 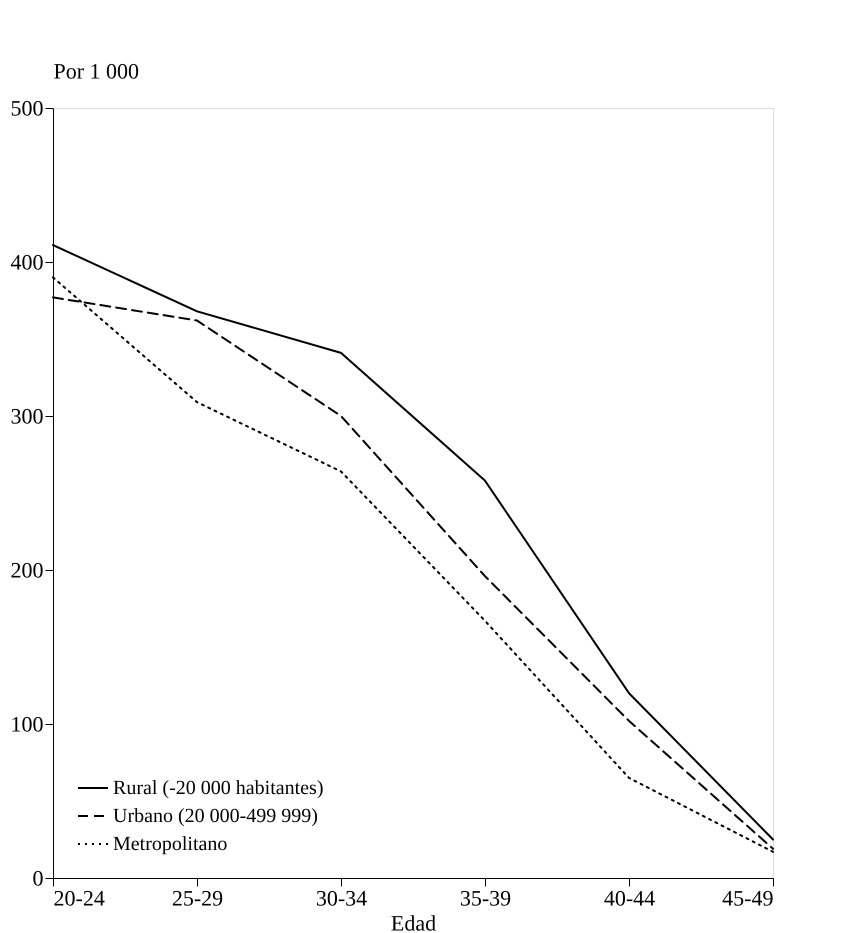 I want to click on x-tick-label: 35-39, so click(x=486, y=898).